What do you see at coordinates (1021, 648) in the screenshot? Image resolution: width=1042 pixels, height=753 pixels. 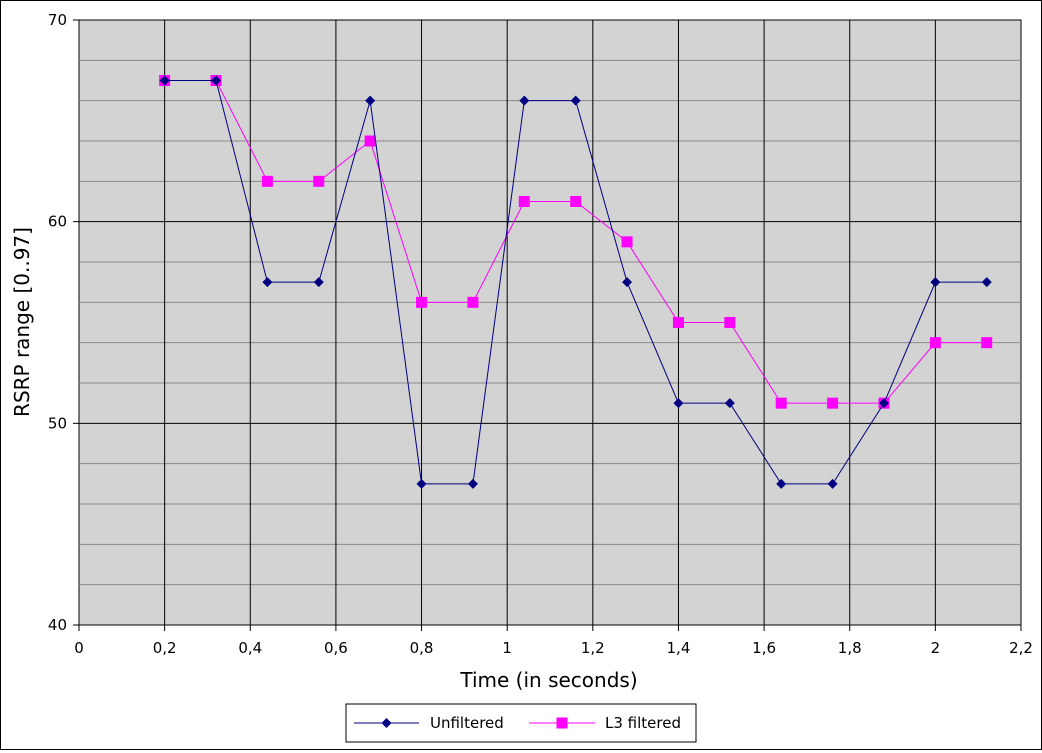 I see `x-tick-label: 2,2` at bounding box center [1021, 648].